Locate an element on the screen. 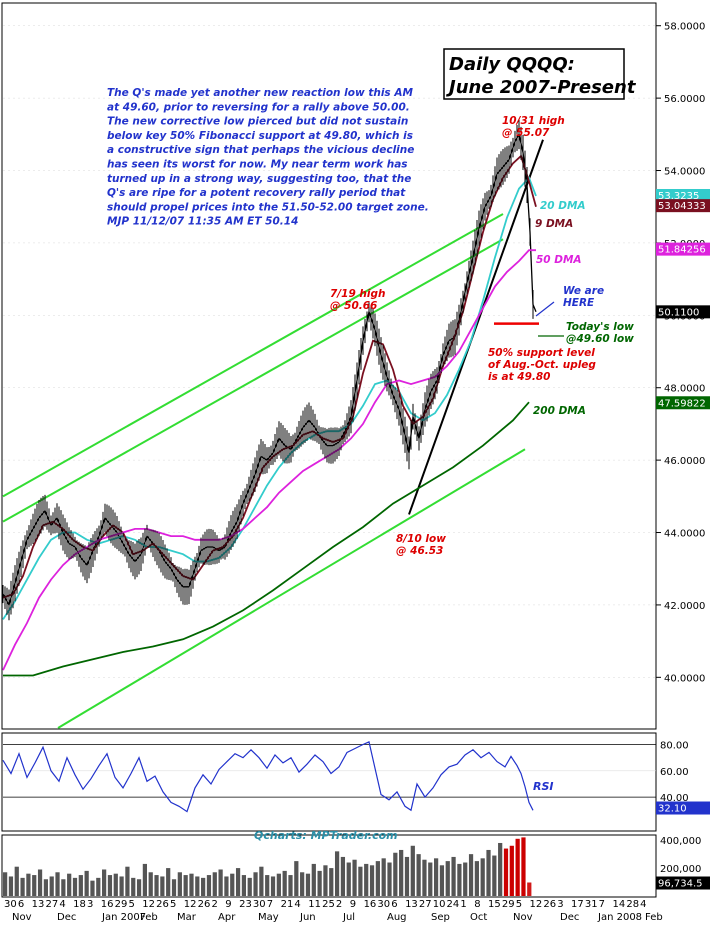 The image size is (710, 932). x-day-label-28: 6 is located at coordinates (394, 904).